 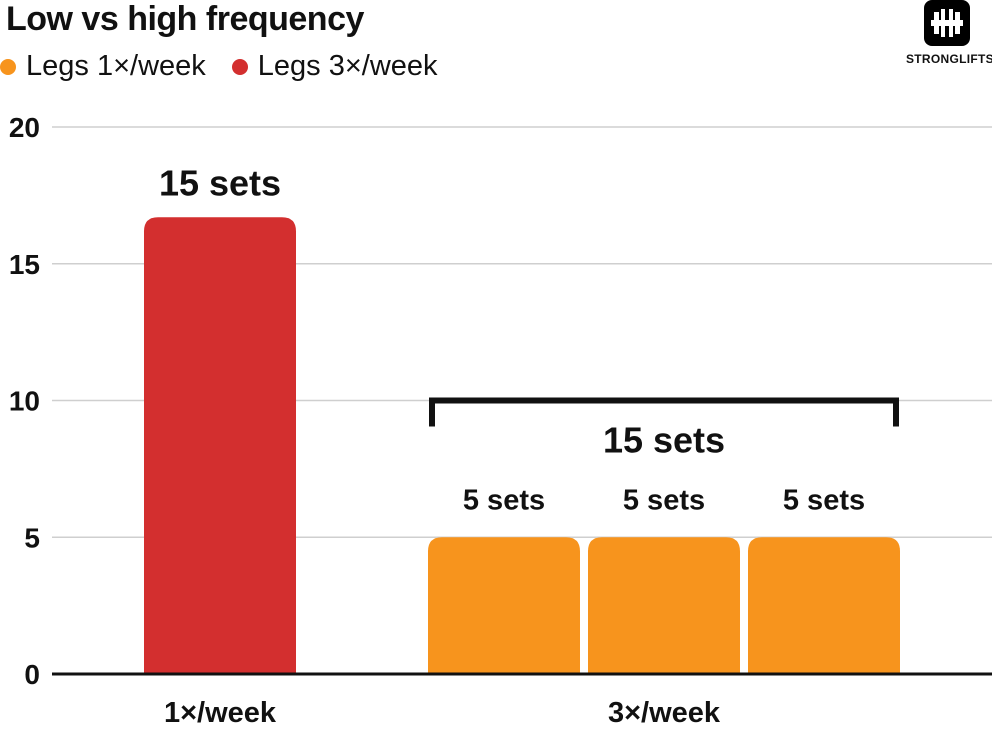 I want to click on legend-swatch-red, so click(x=239, y=66).